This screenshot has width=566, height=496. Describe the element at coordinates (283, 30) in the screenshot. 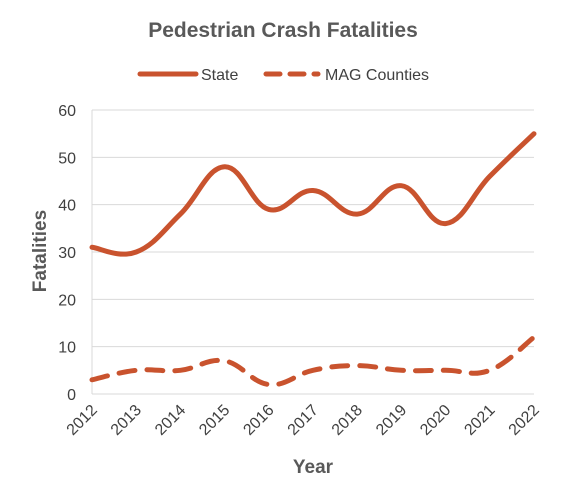

I see `chart-title: Pedestrian Crash Fatalities` at that location.